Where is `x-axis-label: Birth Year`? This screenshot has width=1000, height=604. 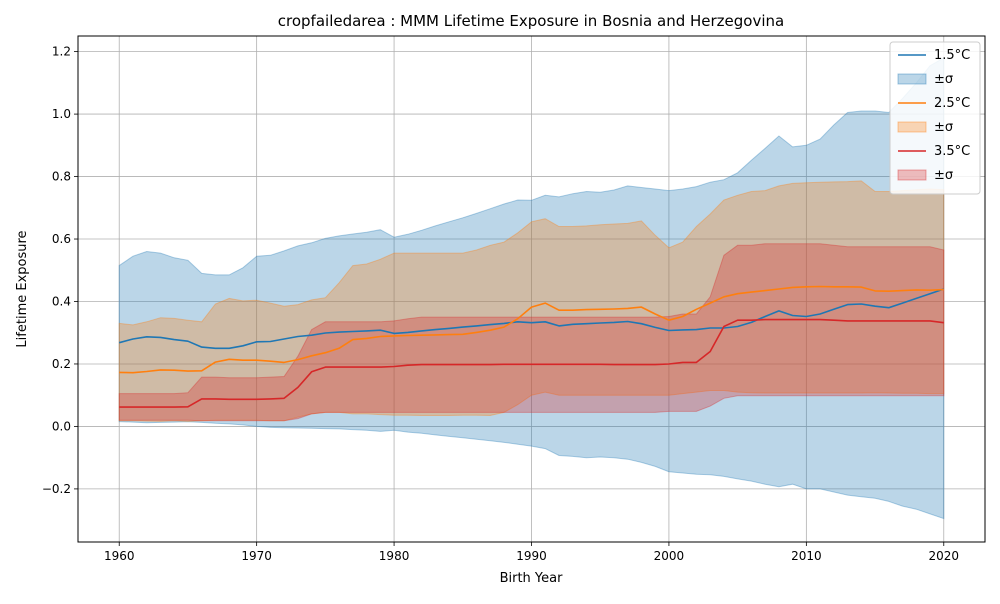
x-axis-label: Birth Year is located at coordinates (532, 578).